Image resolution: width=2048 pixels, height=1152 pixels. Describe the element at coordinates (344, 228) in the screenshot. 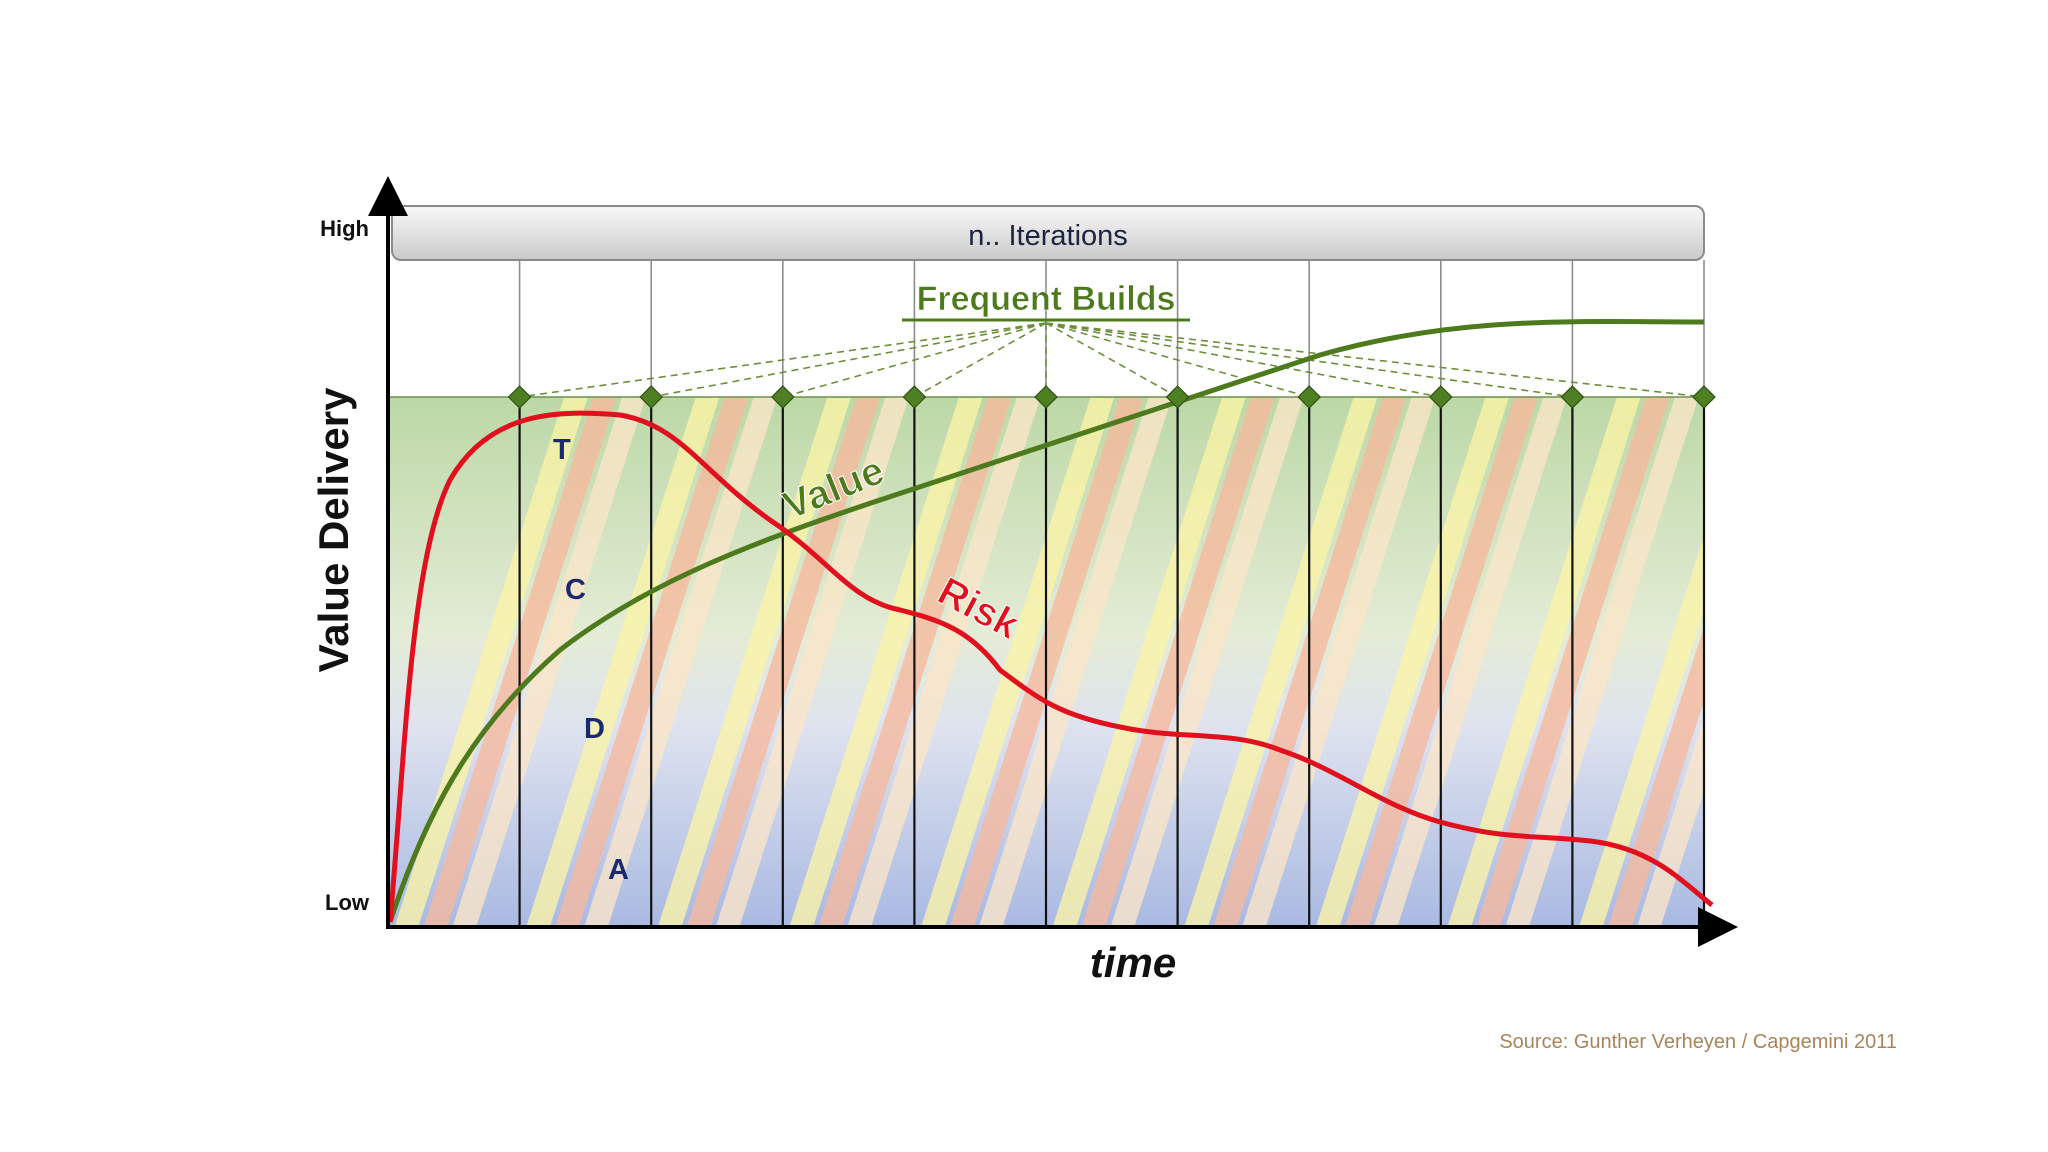

I see `y-high-label: High` at that location.